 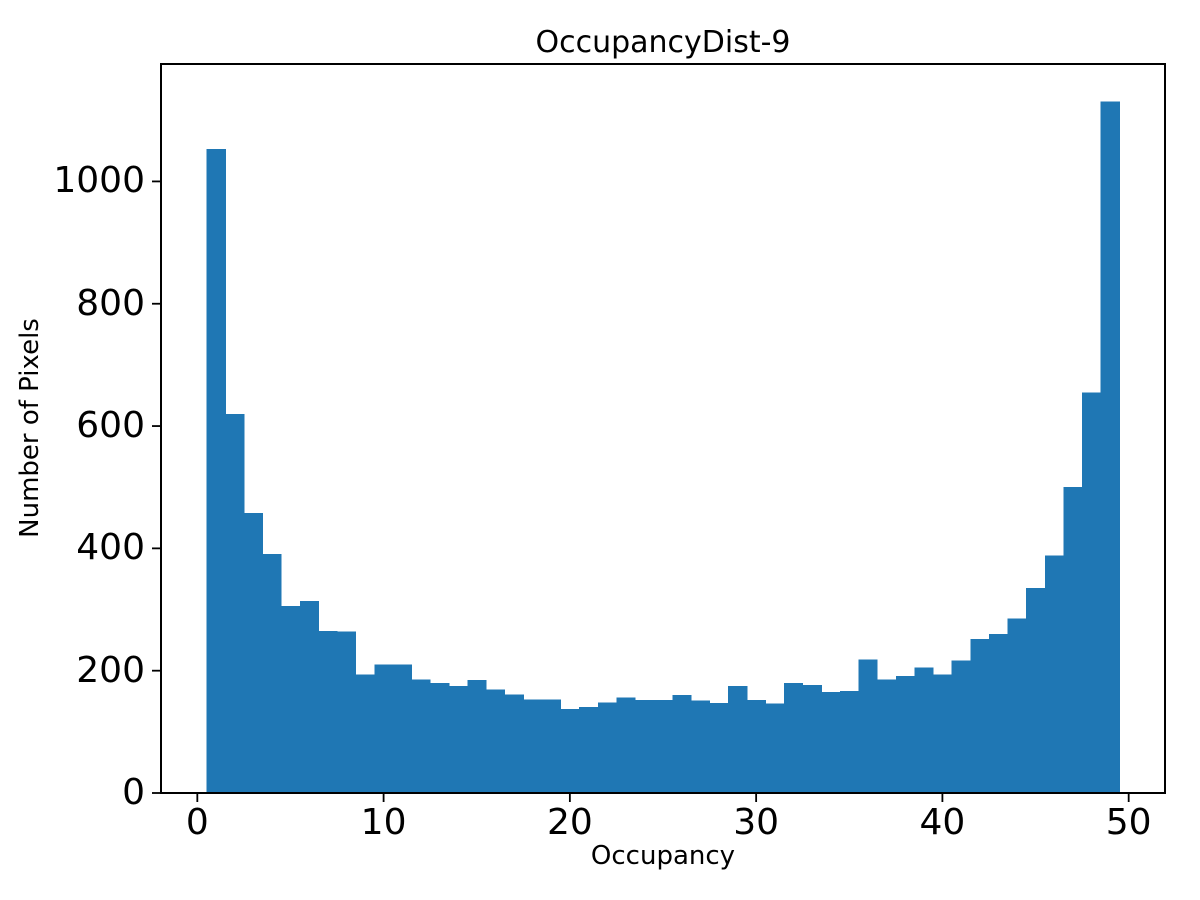 I want to click on x-tick-label: 30, so click(x=756, y=822).